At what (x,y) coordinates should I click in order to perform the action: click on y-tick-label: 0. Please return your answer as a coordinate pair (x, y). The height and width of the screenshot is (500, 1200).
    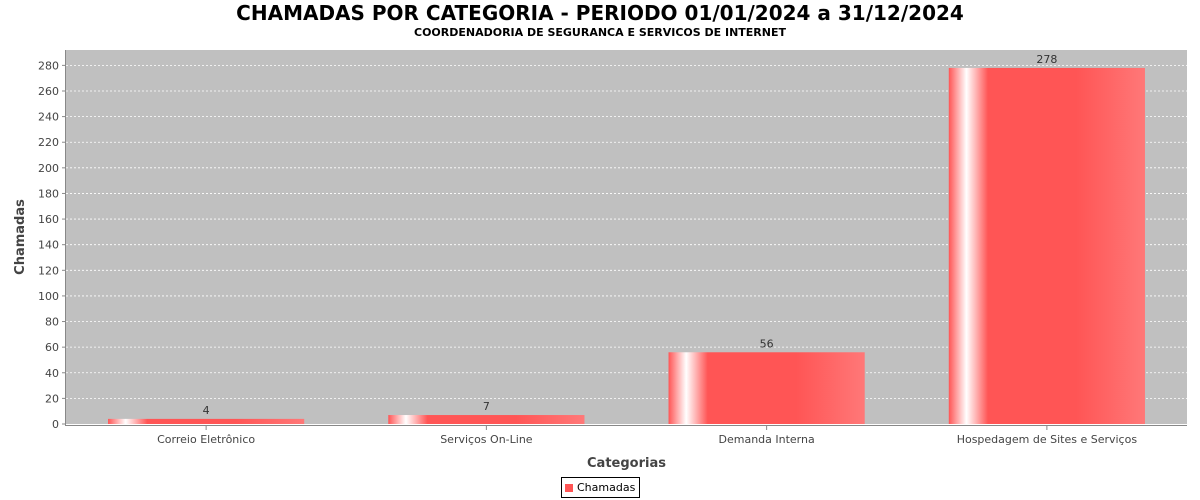
    Looking at the image, I should click on (55, 424).